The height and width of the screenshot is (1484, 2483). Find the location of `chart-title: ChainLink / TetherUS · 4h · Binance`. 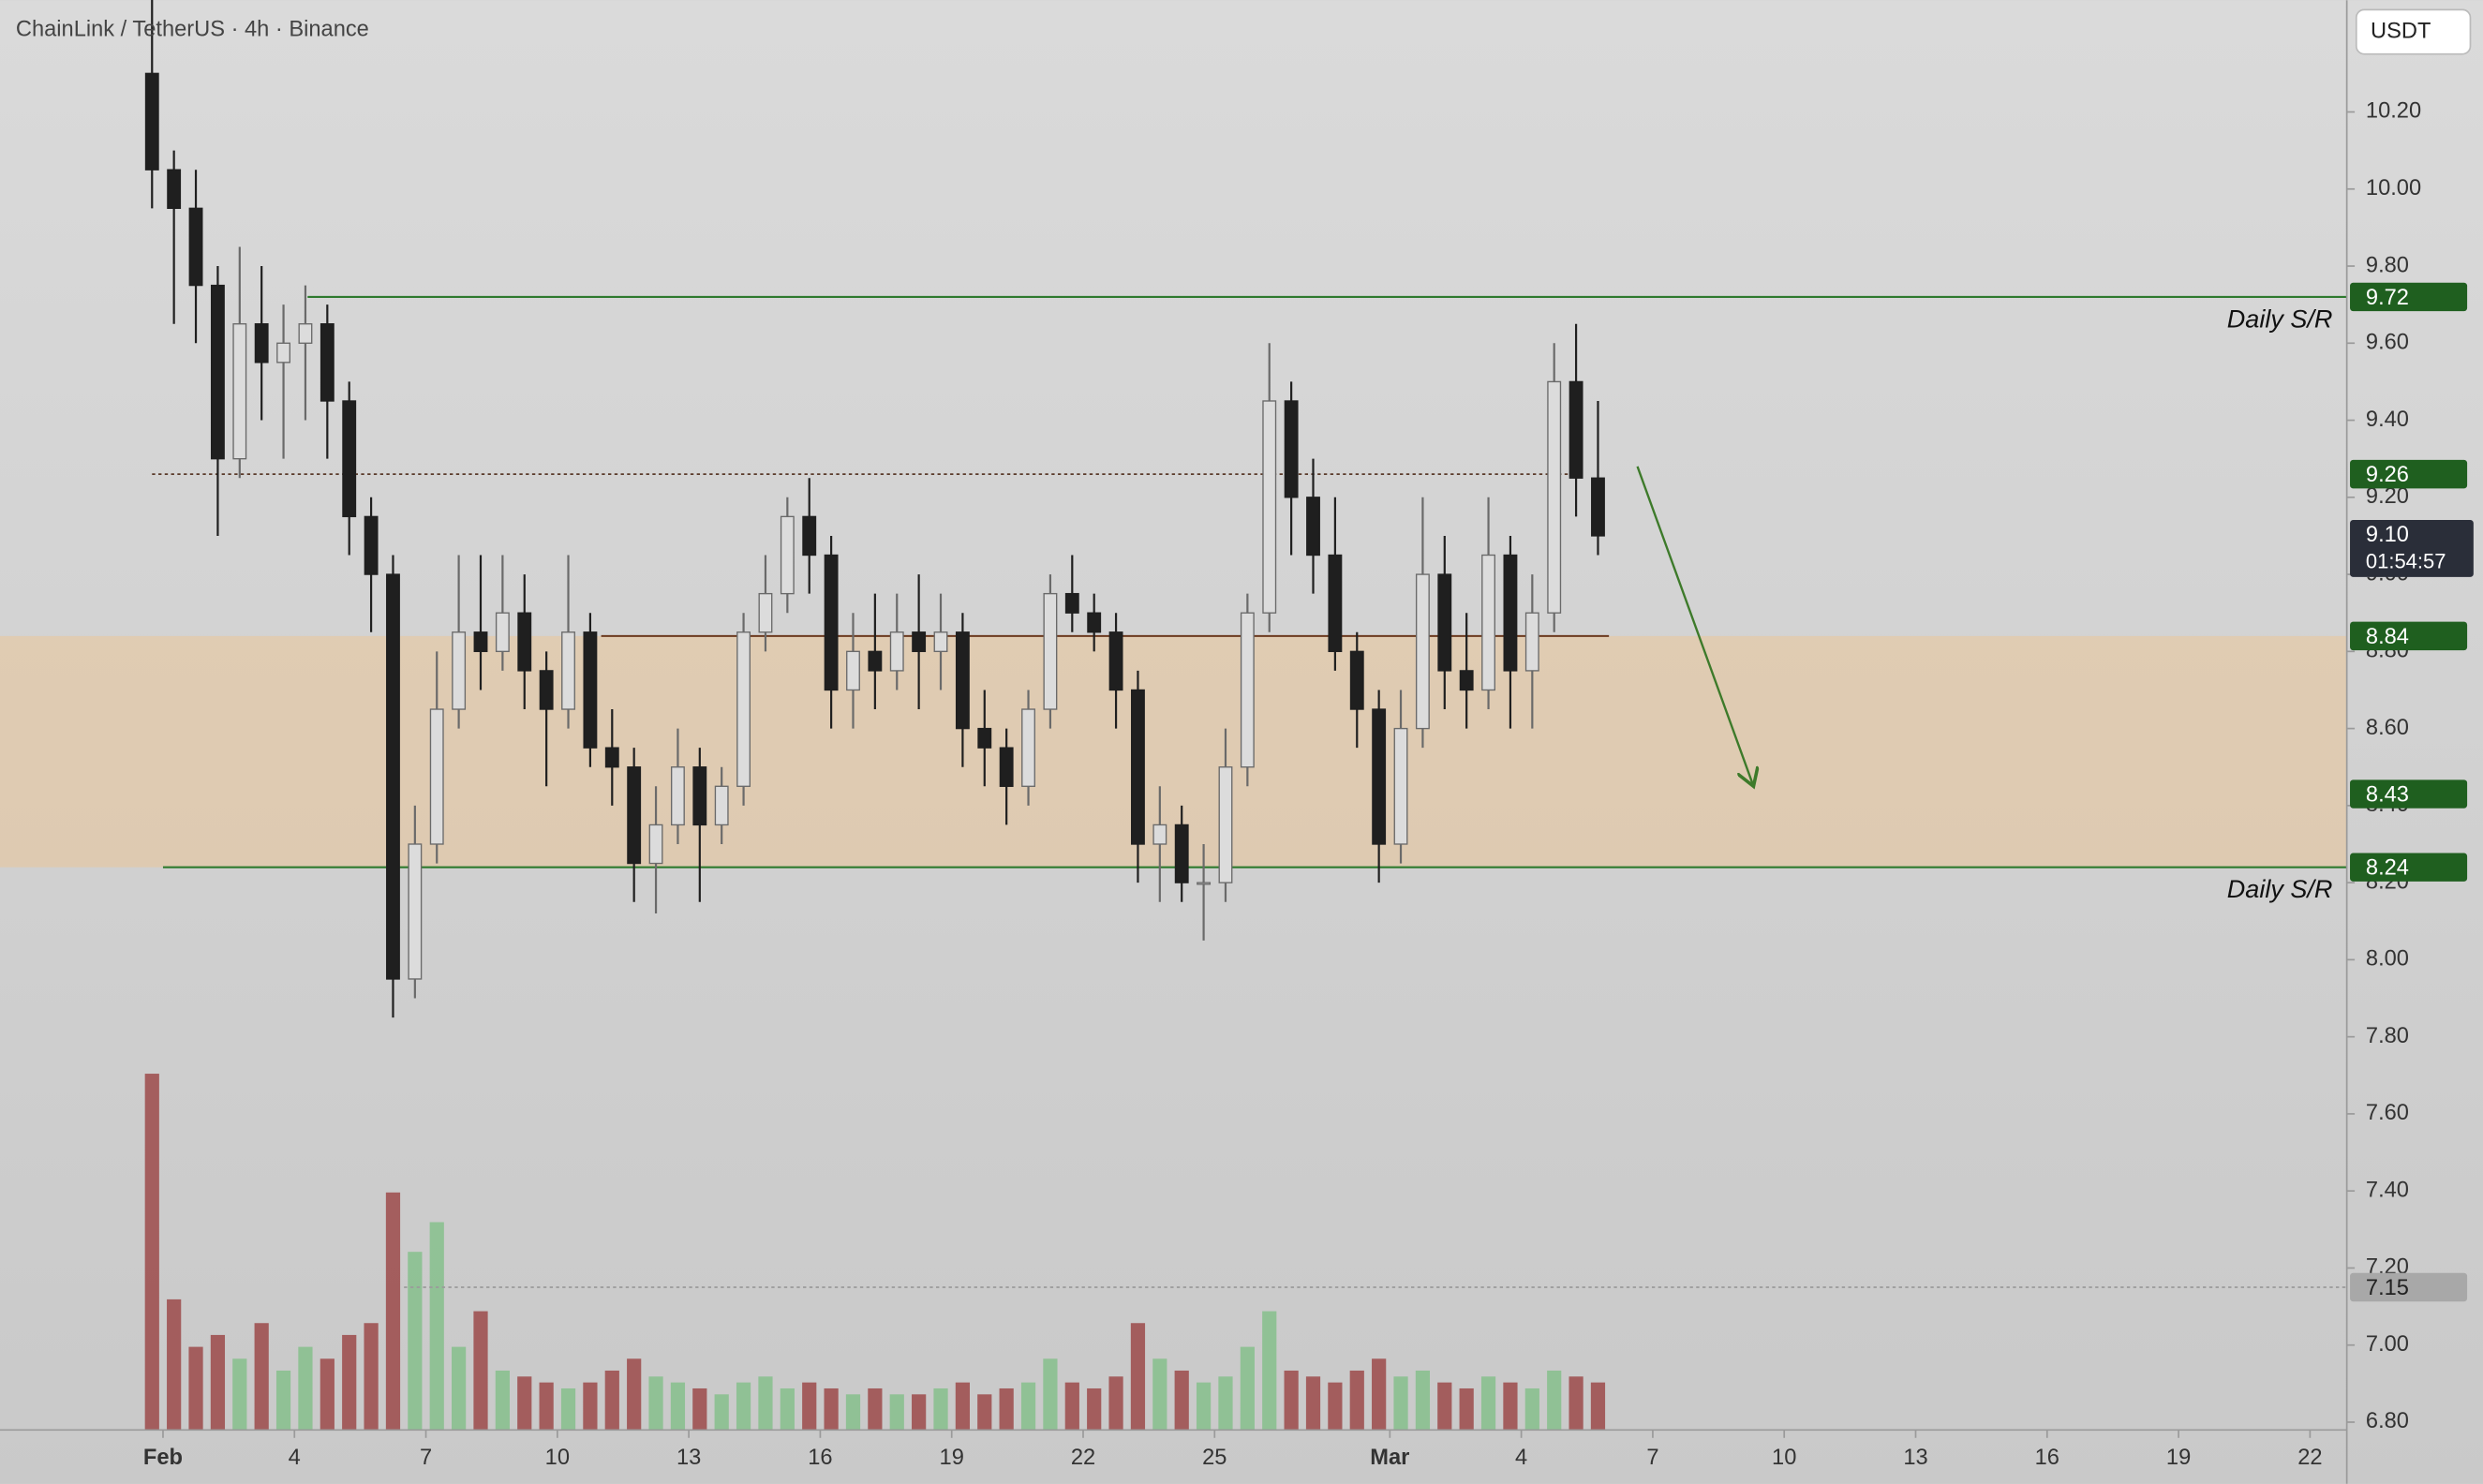

chart-title: ChainLink / TetherUS · 4h · Binance is located at coordinates (192, 30).